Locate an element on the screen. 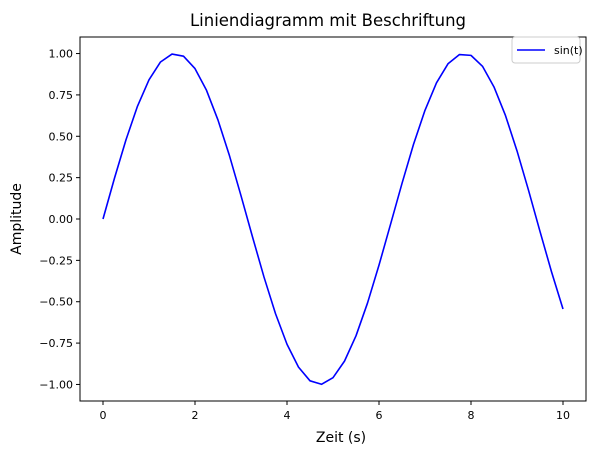 The width and height of the screenshot is (610, 454). y-tick-label: 0.75 is located at coordinates (61, 95).